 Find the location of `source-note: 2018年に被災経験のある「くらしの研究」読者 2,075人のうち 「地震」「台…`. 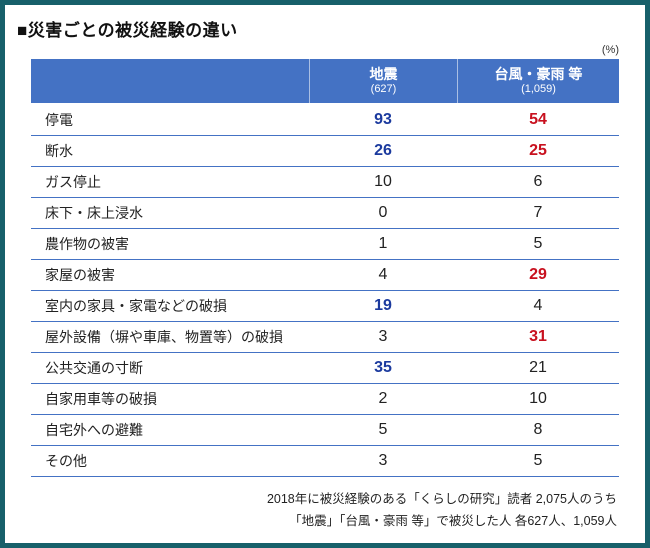

source-note: 2018年に被災経験のある「くらしの研究」読者 2,075人のうち 「地震」「台… is located at coordinates (311, 511).